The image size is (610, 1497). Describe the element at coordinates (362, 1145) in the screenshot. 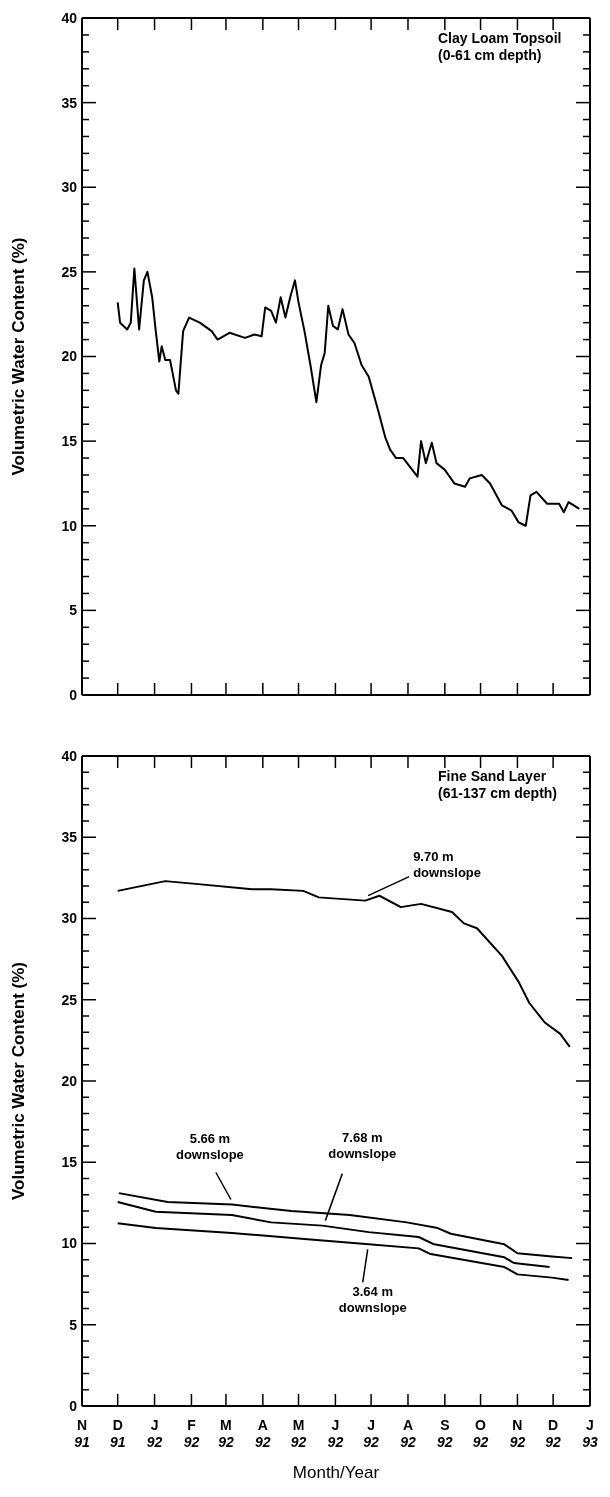

I see `text: 7.68 m downslope` at that location.